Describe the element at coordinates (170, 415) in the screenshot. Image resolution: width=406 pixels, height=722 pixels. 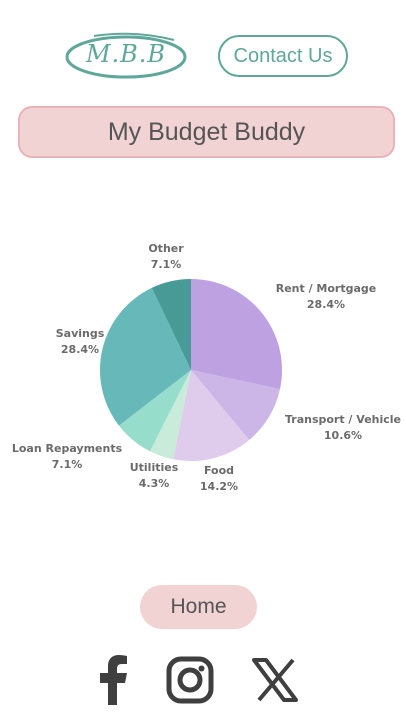
I see `pie-slice-utilities` at that location.